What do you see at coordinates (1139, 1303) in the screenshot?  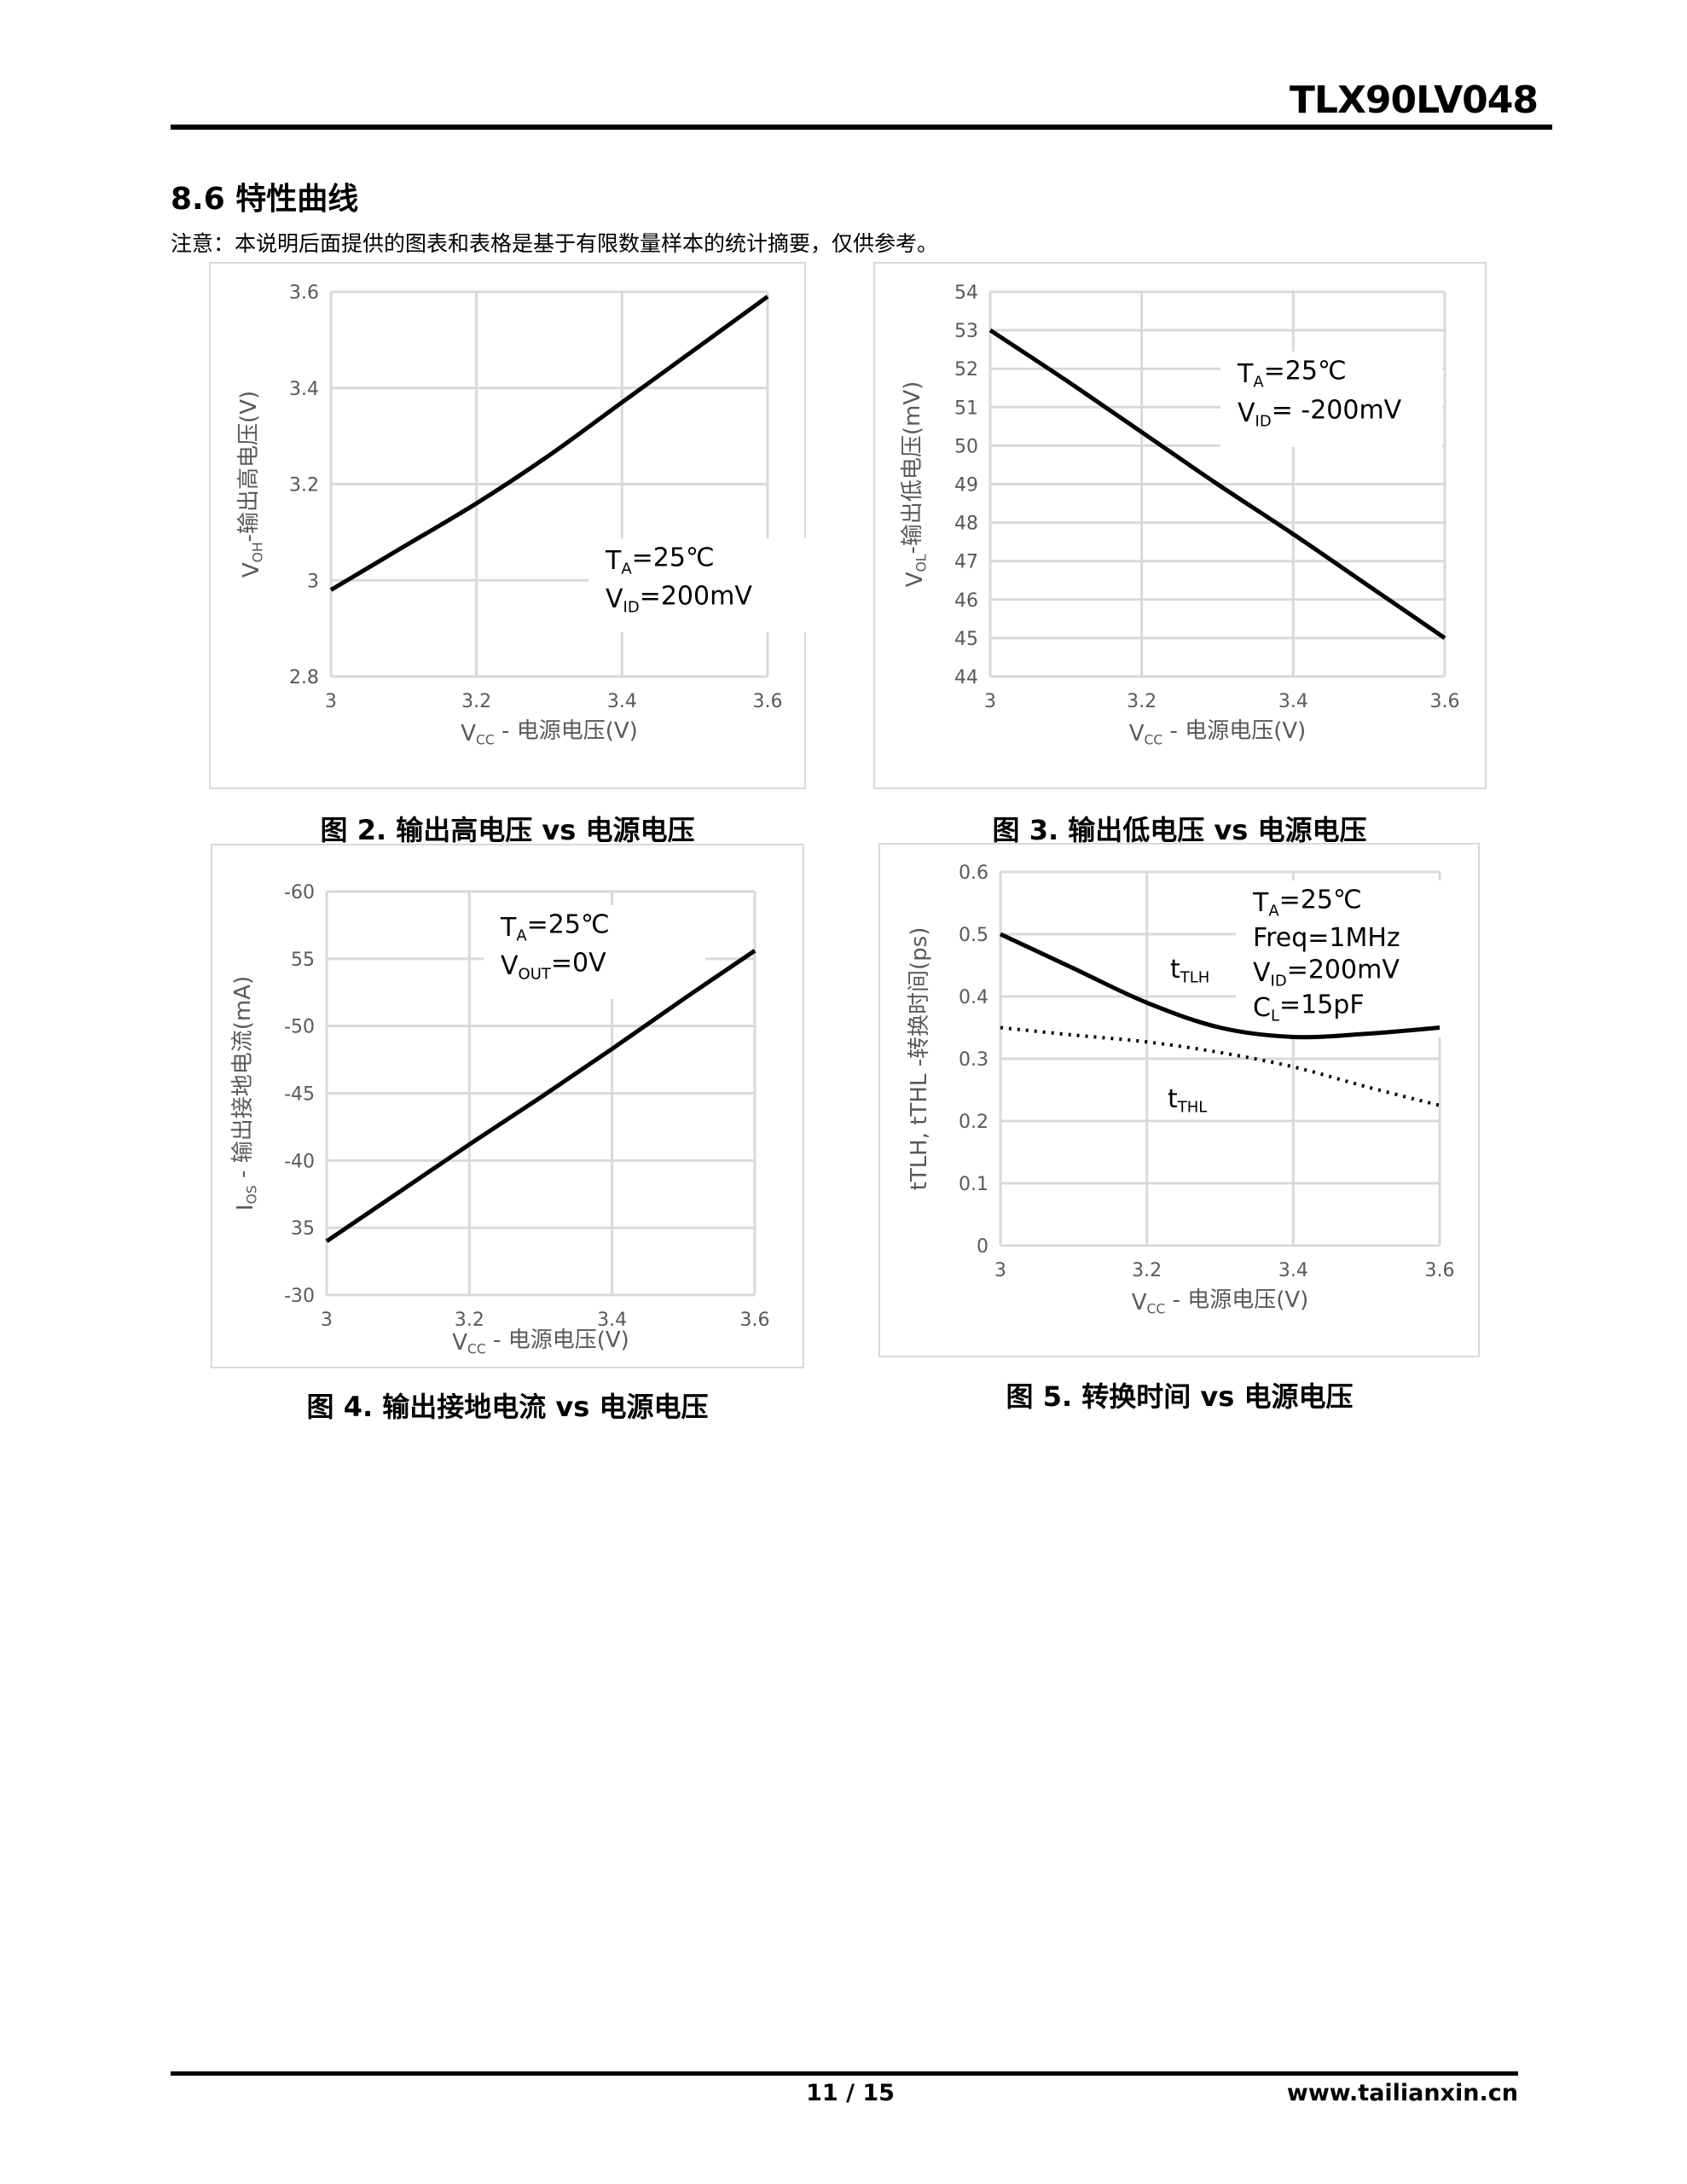 I see `x-axis-title-main: V` at bounding box center [1139, 1303].